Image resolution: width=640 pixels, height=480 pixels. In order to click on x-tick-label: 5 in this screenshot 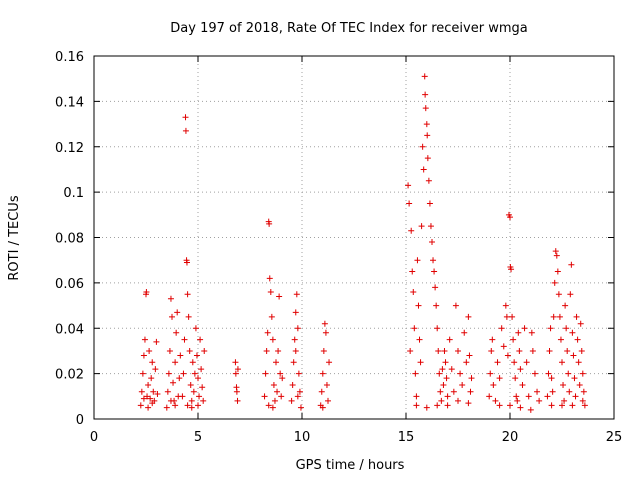, I will do `click(198, 437)`.